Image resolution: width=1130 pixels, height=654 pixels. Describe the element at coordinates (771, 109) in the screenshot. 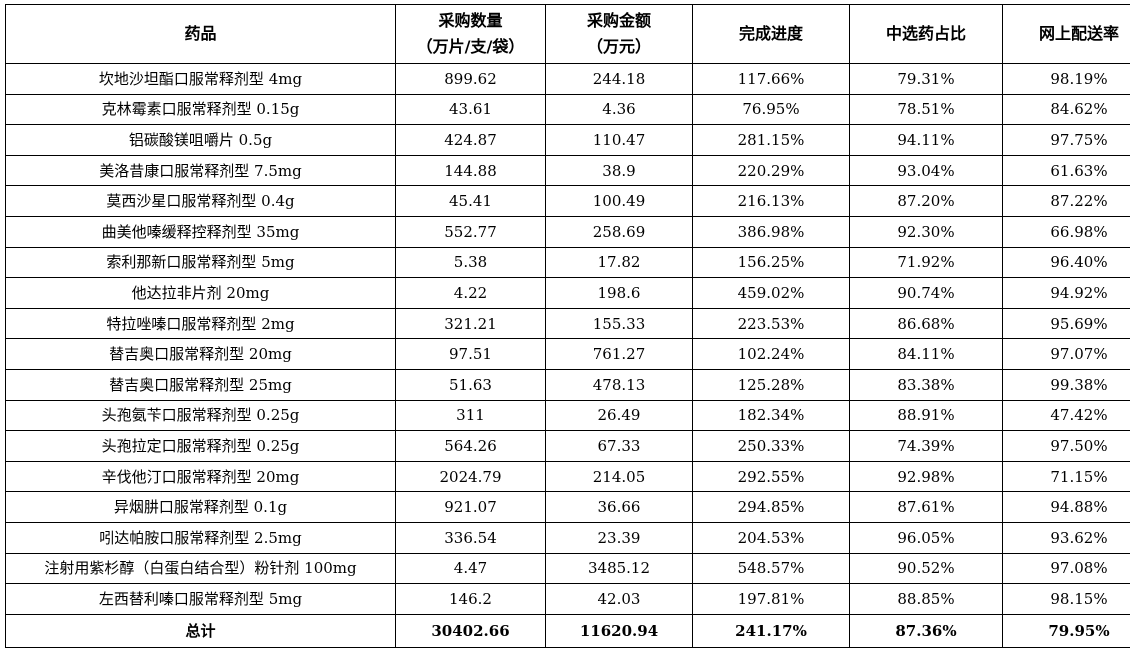

I see `cell-progress: 76.95%` at that location.